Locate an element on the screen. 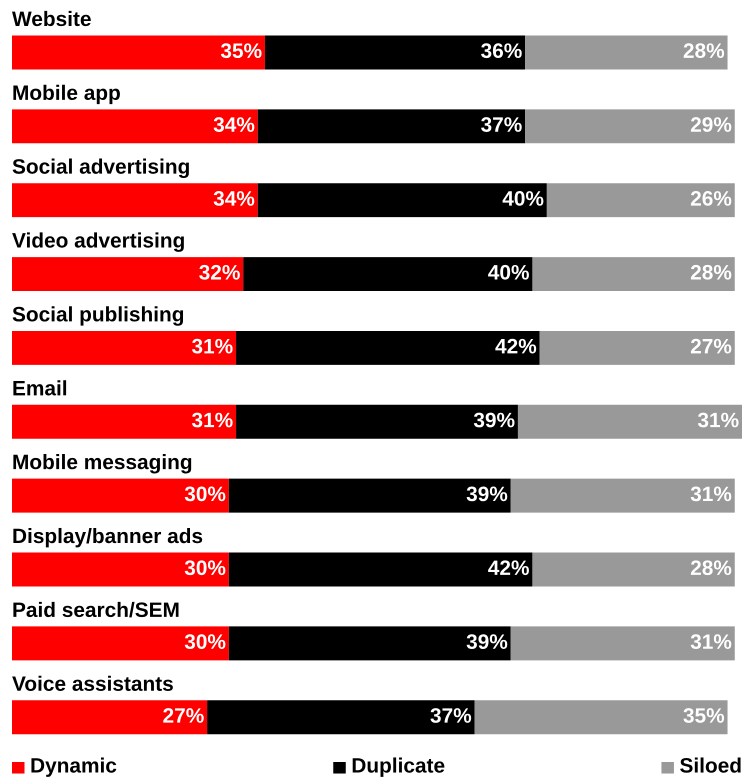 Image resolution: width=747 pixels, height=780 pixels. y-tick-label: Website is located at coordinates (51, 18).